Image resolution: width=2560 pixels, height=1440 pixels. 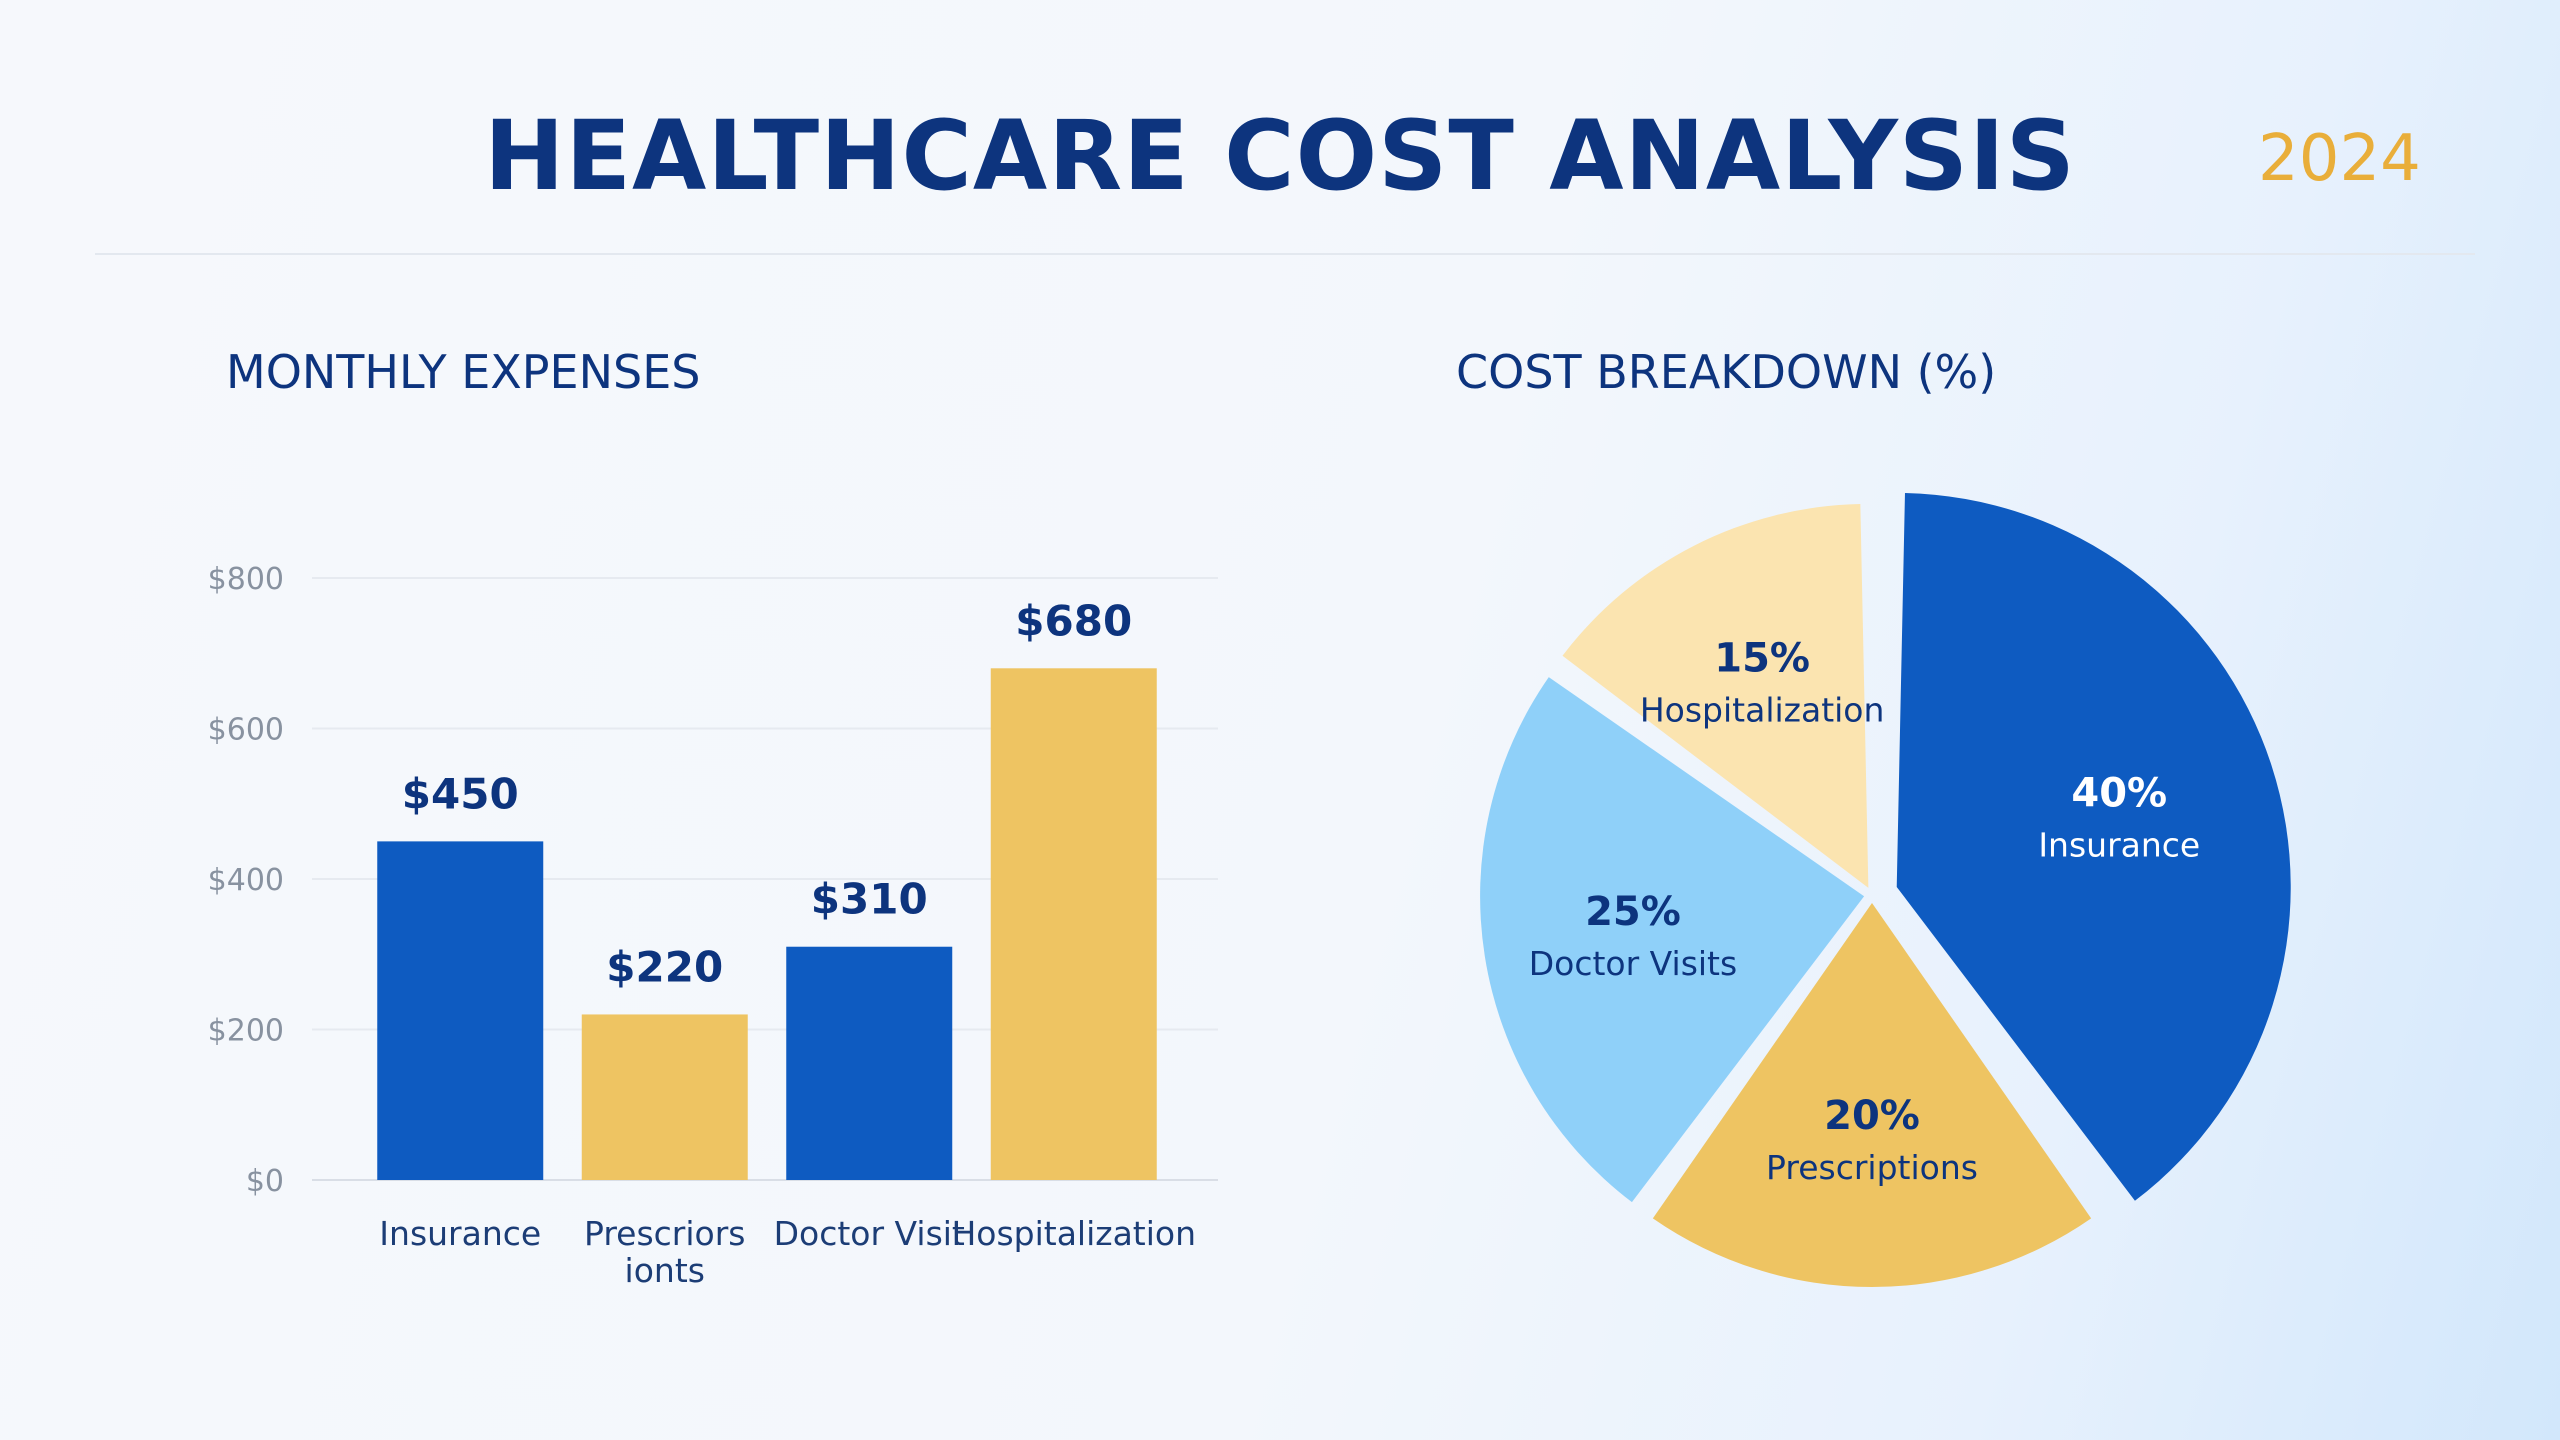 I want to click on pie-slice-label: Doctor Visits, so click(x=1633, y=963).